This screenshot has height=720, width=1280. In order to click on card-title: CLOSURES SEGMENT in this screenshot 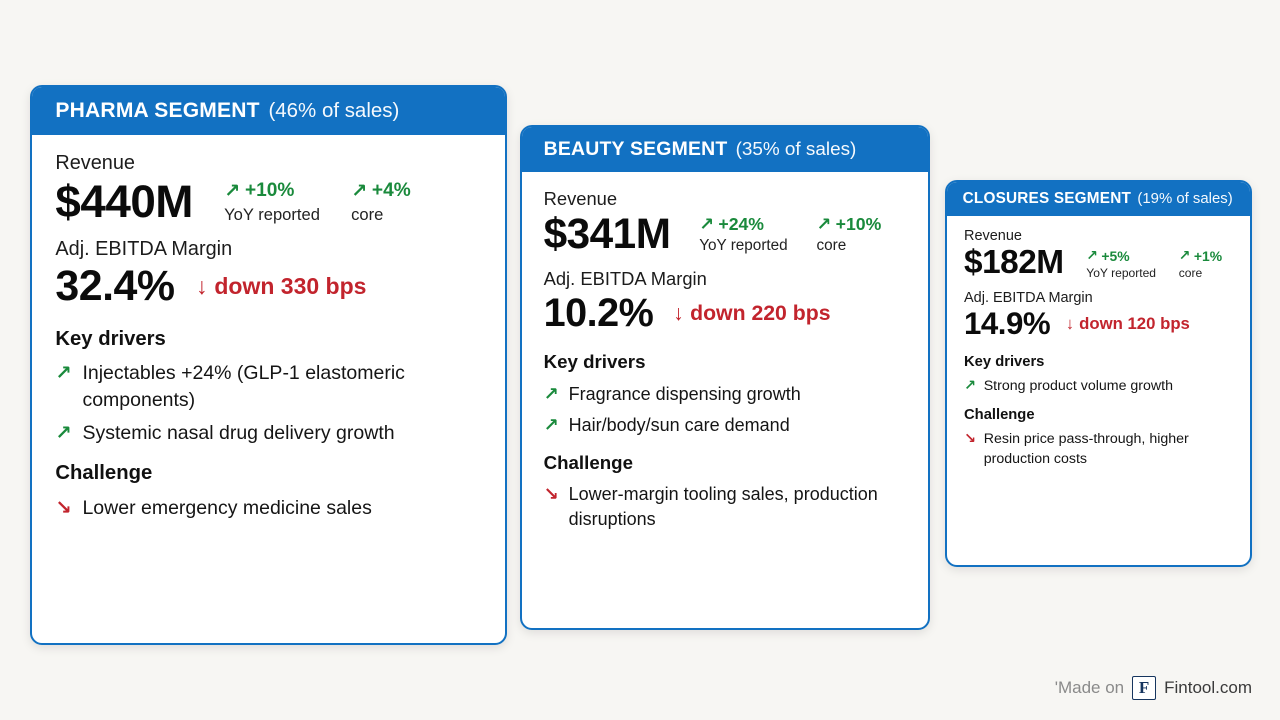, I will do `click(1047, 198)`.